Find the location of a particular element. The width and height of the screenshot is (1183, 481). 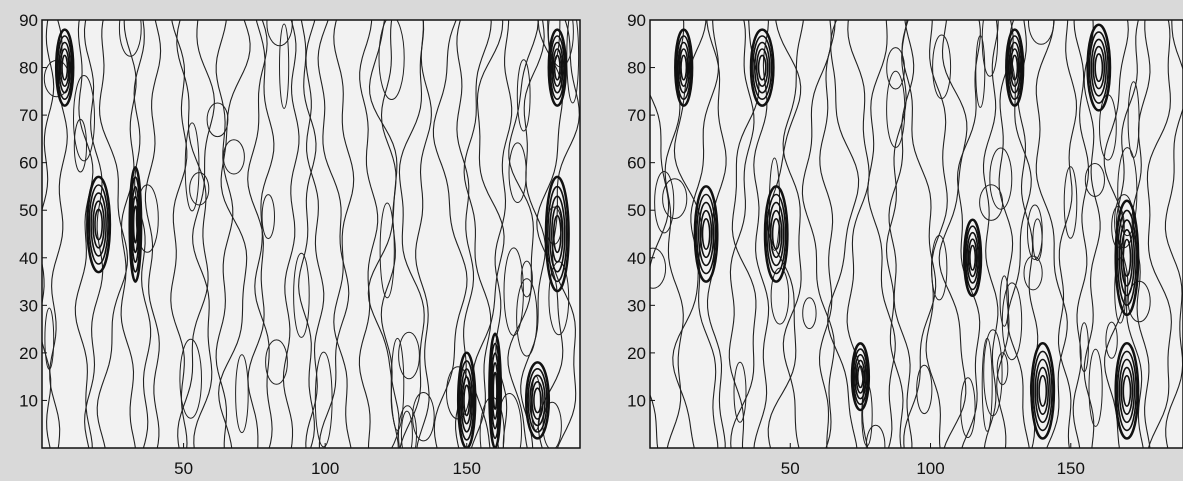

y-tick-label: 90 is located at coordinates (636, 20).